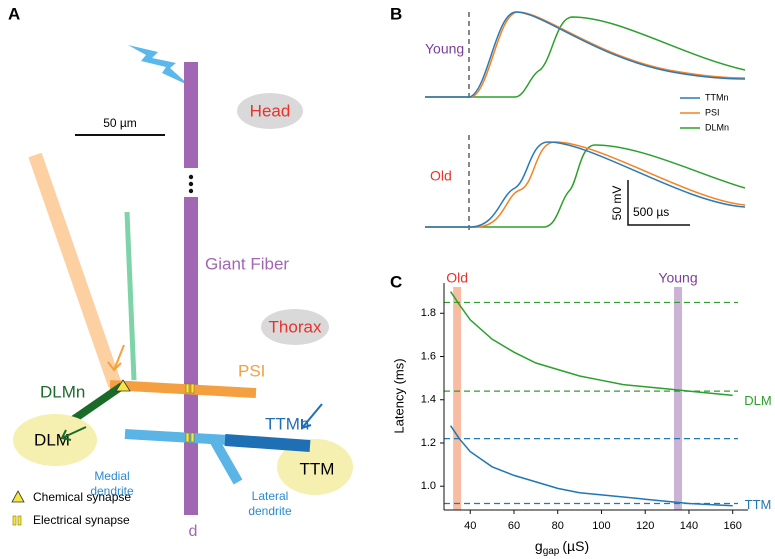  Describe the element at coordinates (81, 520) in the screenshot. I see `legend-label: Electrical synapse` at that location.